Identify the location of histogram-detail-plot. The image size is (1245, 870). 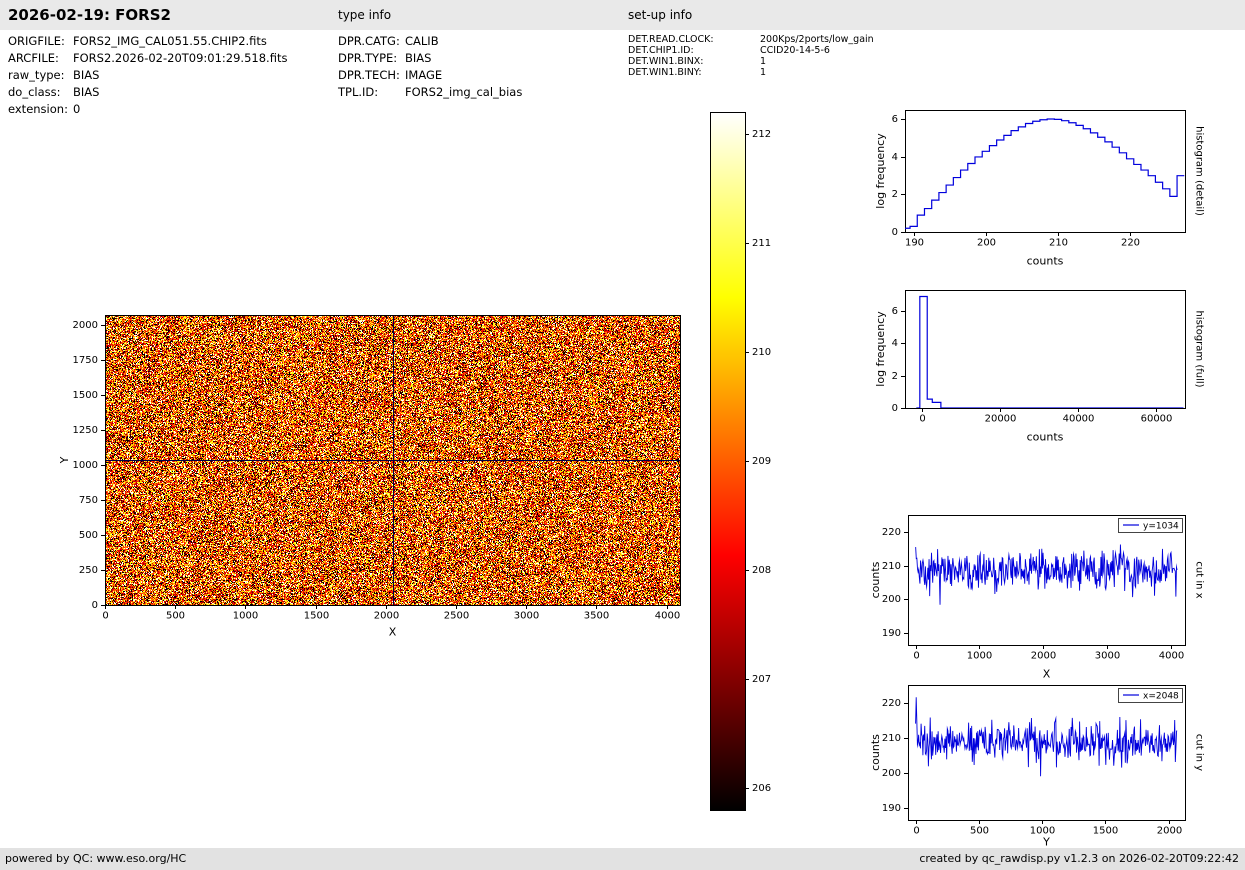
(1047, 191).